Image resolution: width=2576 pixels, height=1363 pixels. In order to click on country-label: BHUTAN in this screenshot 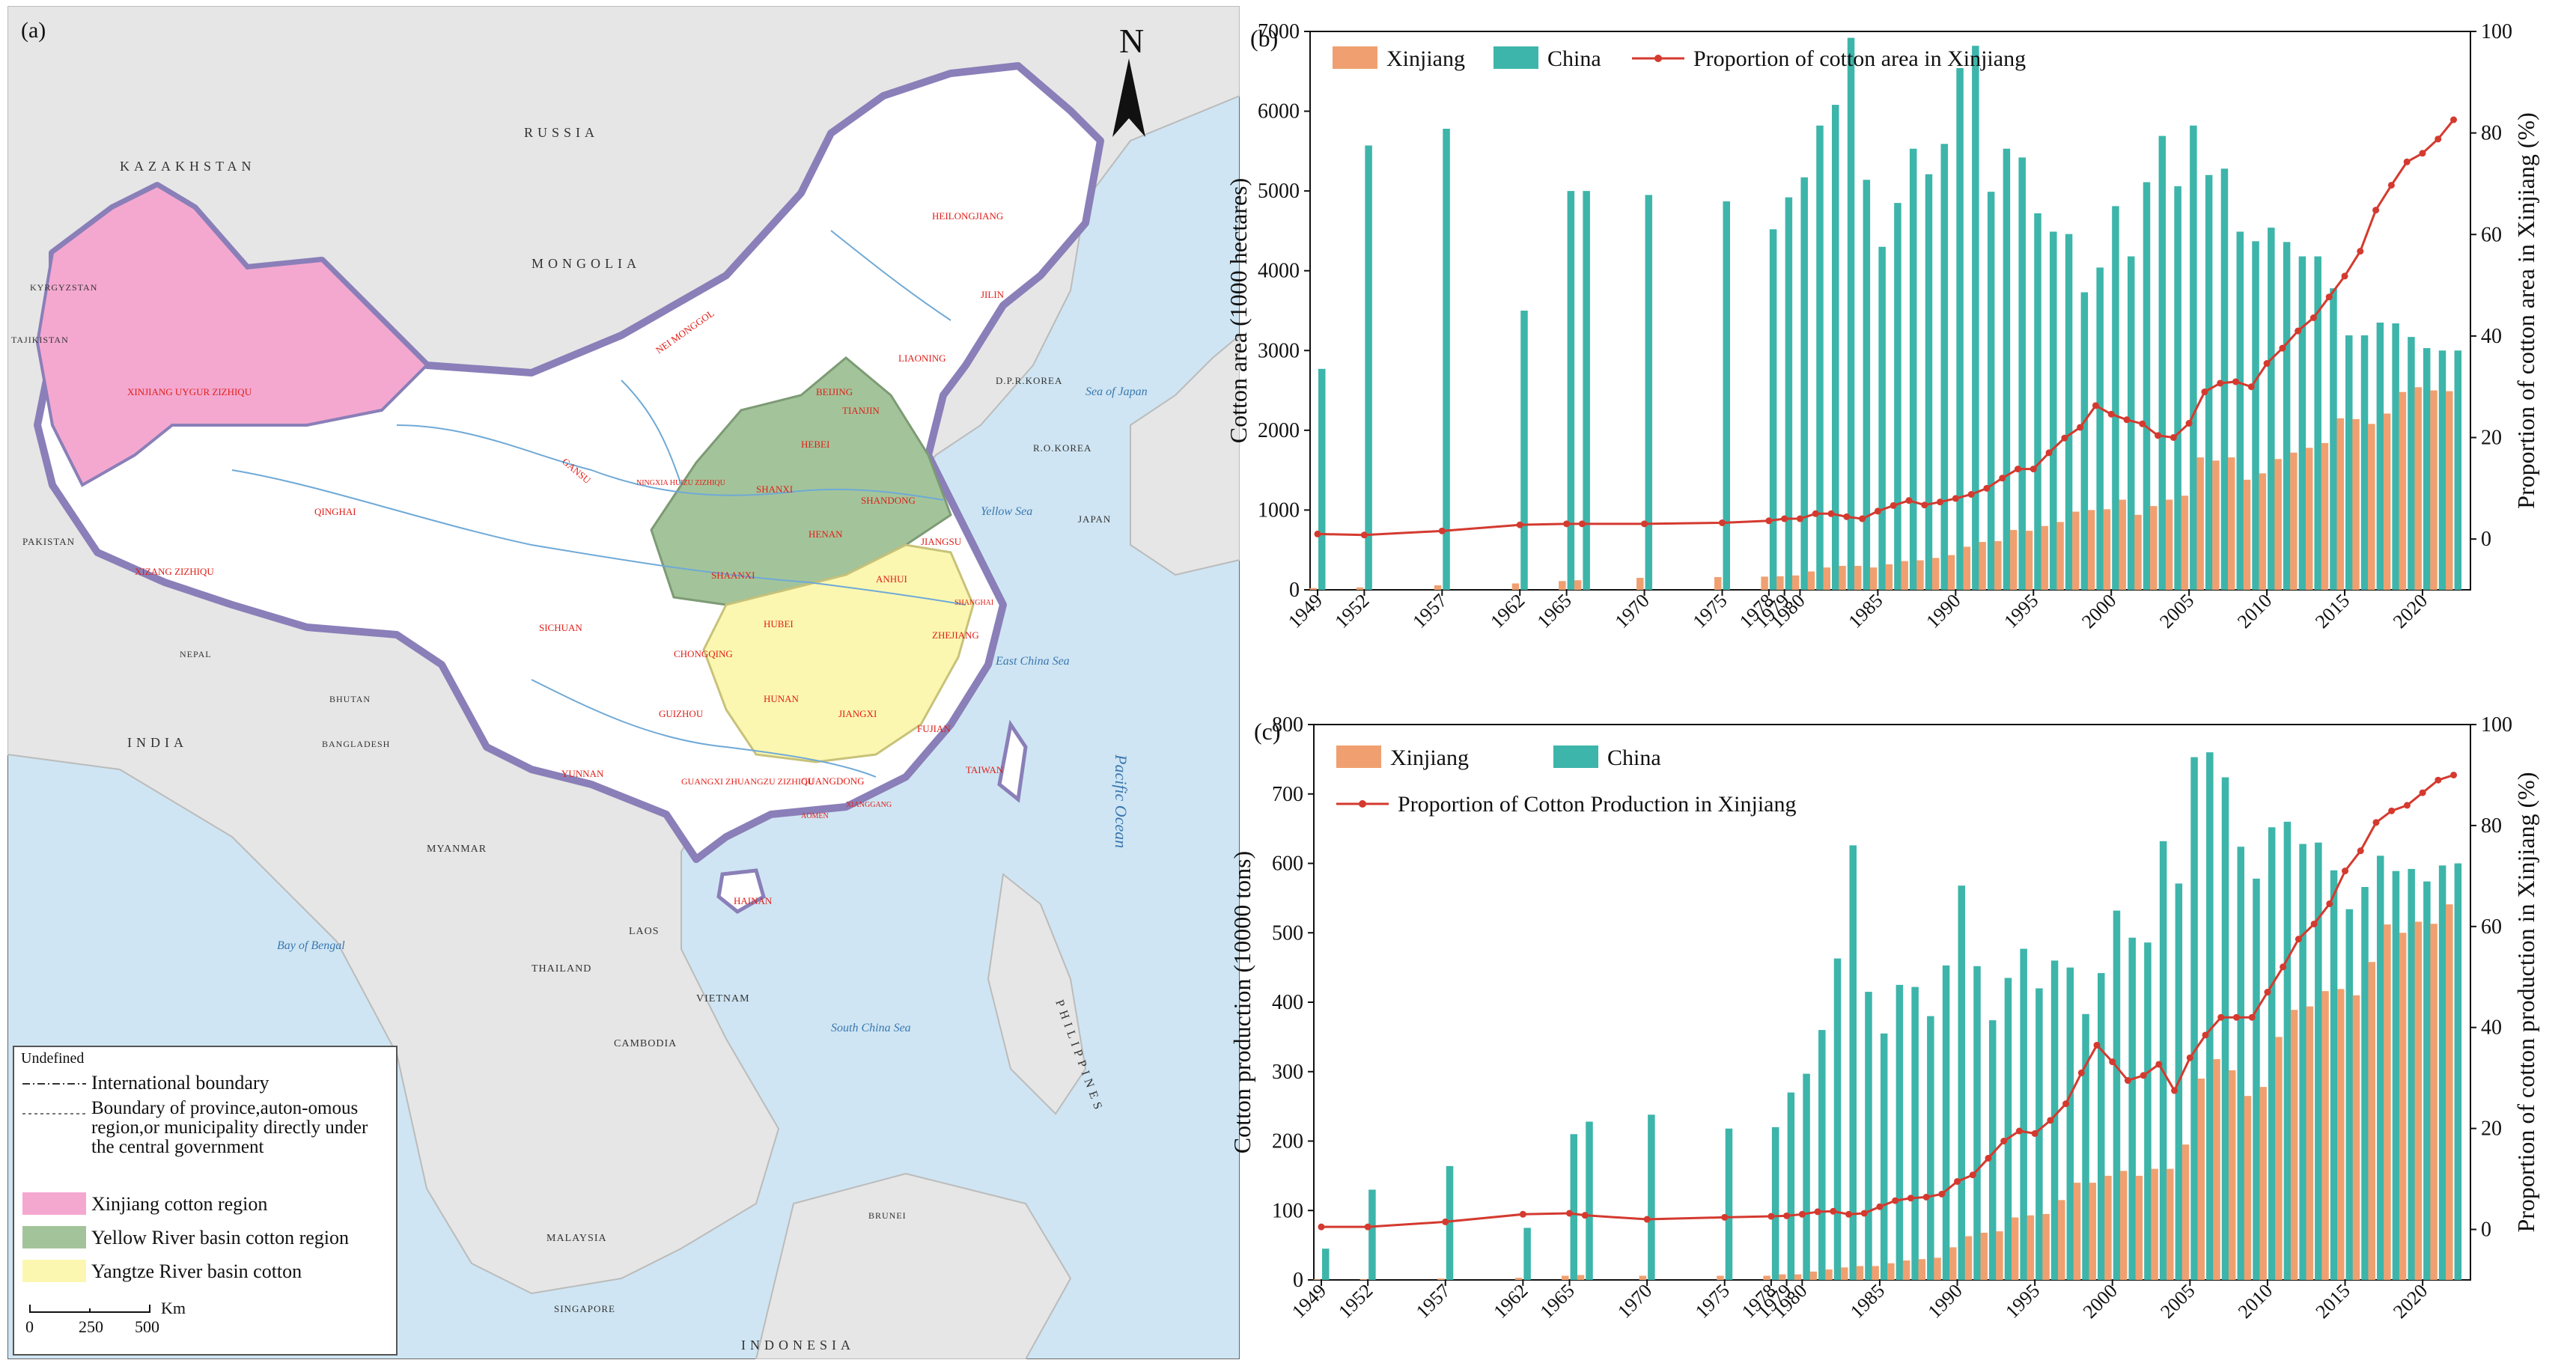, I will do `click(350, 699)`.